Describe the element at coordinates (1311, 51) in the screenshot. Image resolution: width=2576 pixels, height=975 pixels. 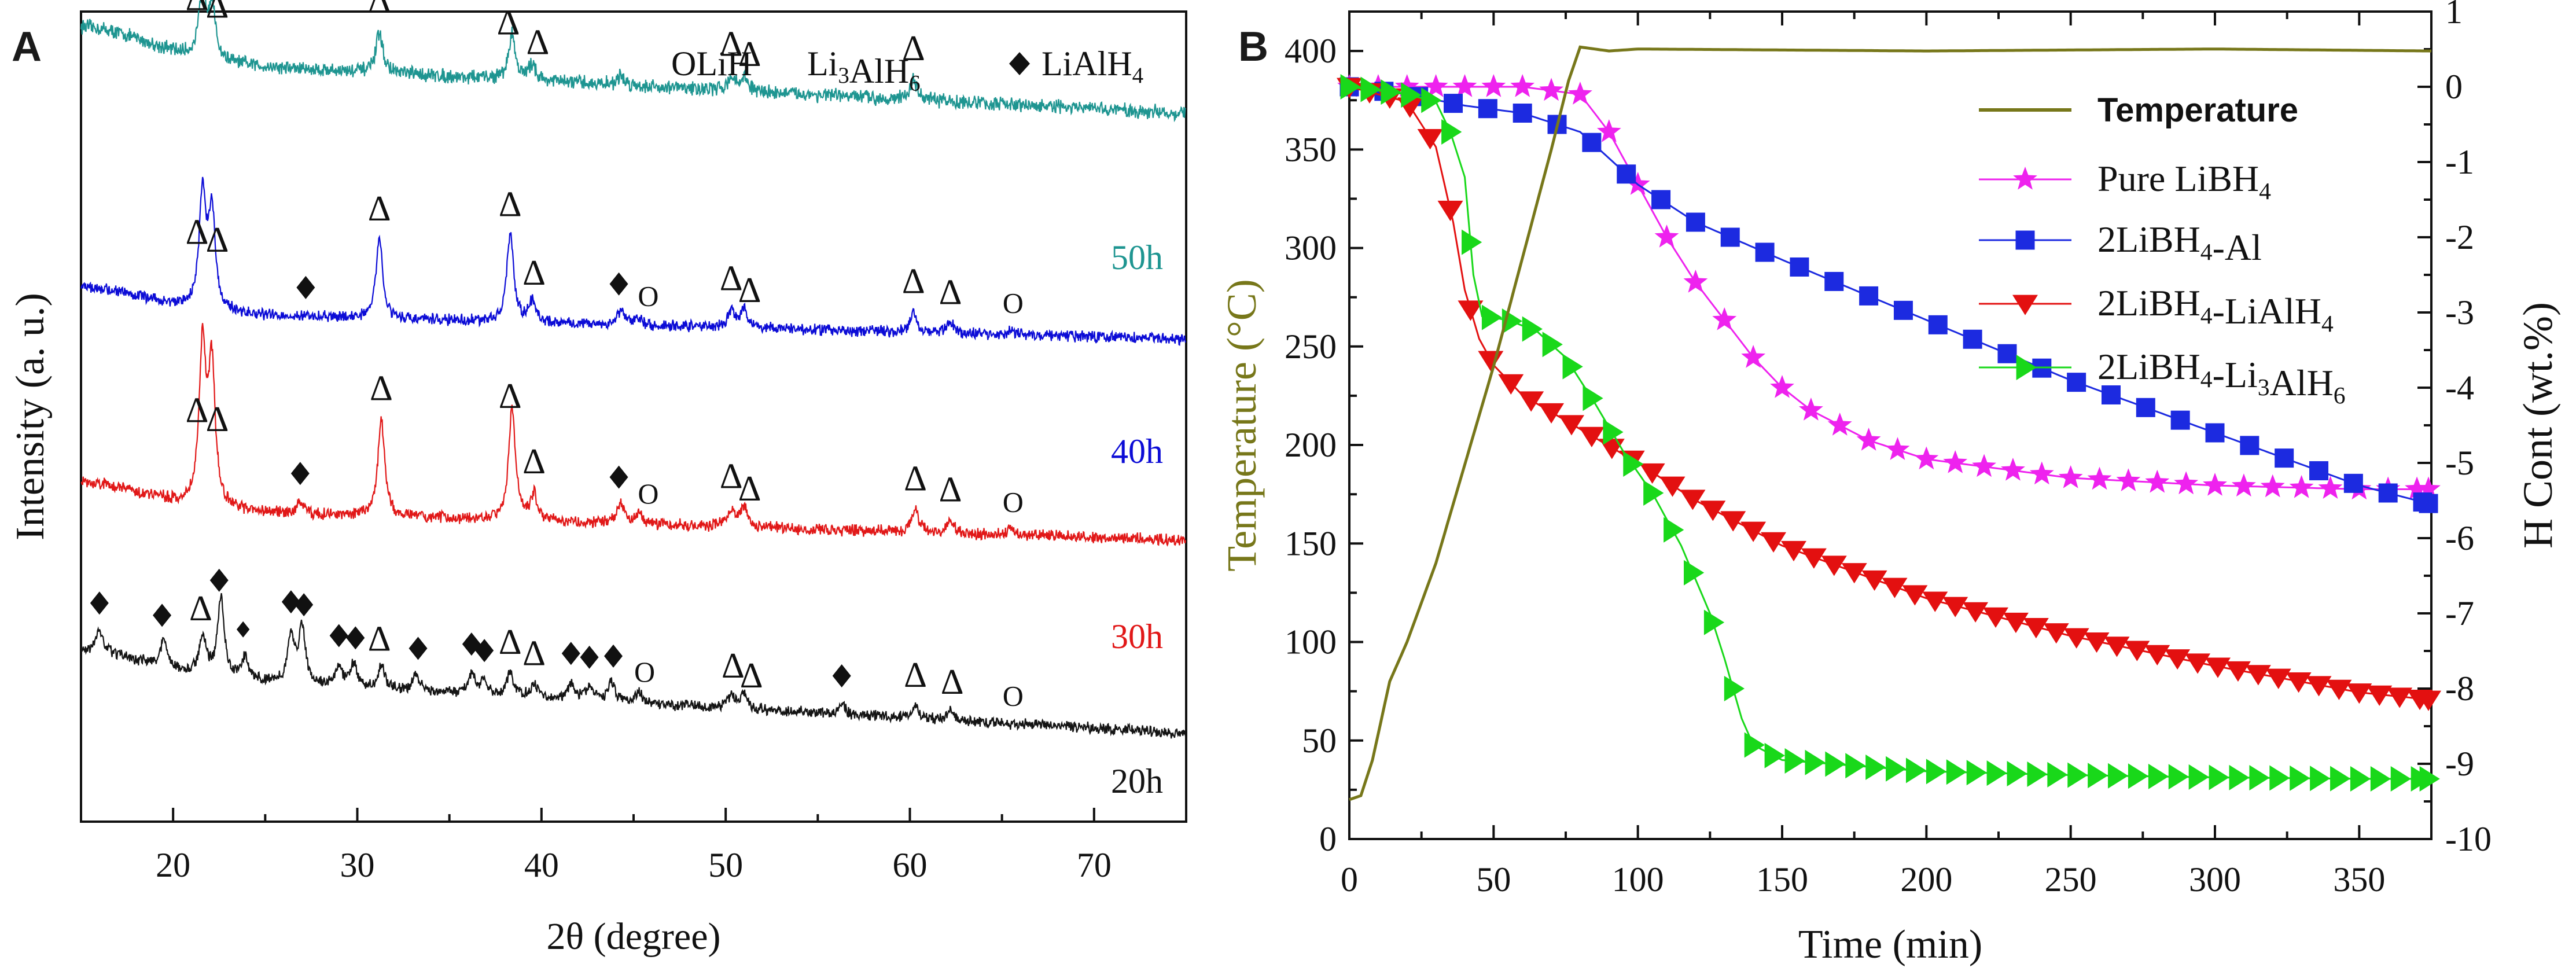
I see `y-left-tick-label: 400` at that location.